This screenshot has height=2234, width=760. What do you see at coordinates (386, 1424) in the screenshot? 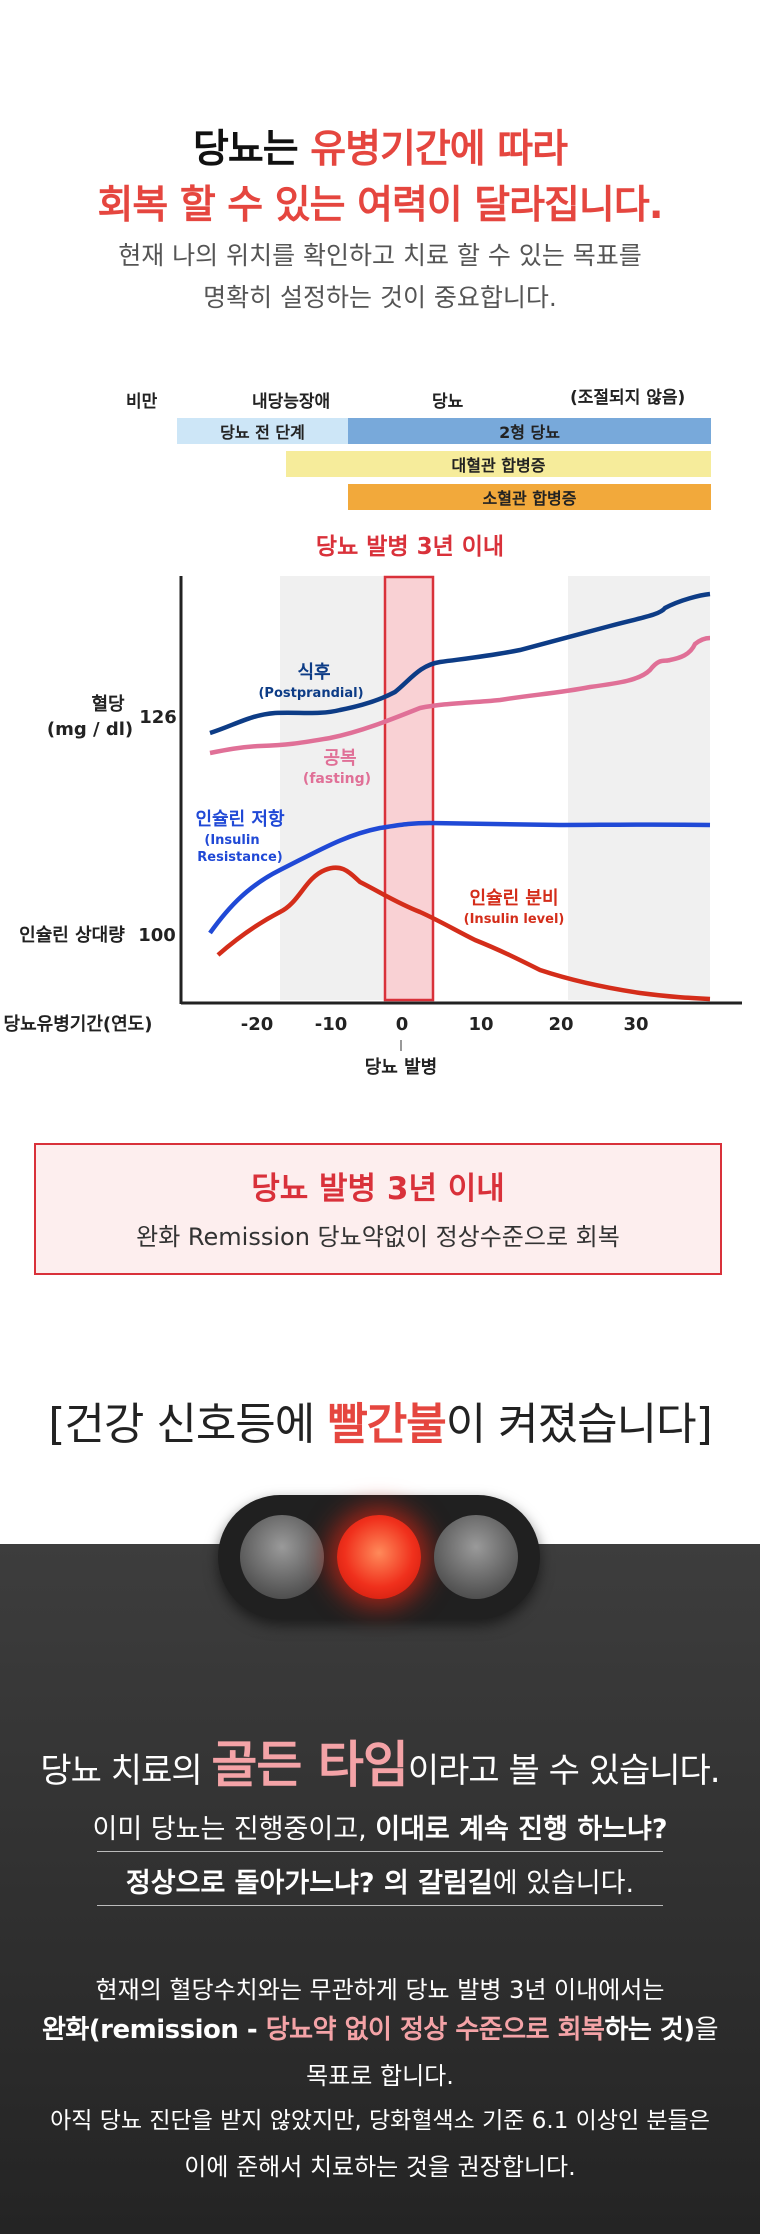
I see `signal-heading-highlight: 빨간불` at bounding box center [386, 1424].